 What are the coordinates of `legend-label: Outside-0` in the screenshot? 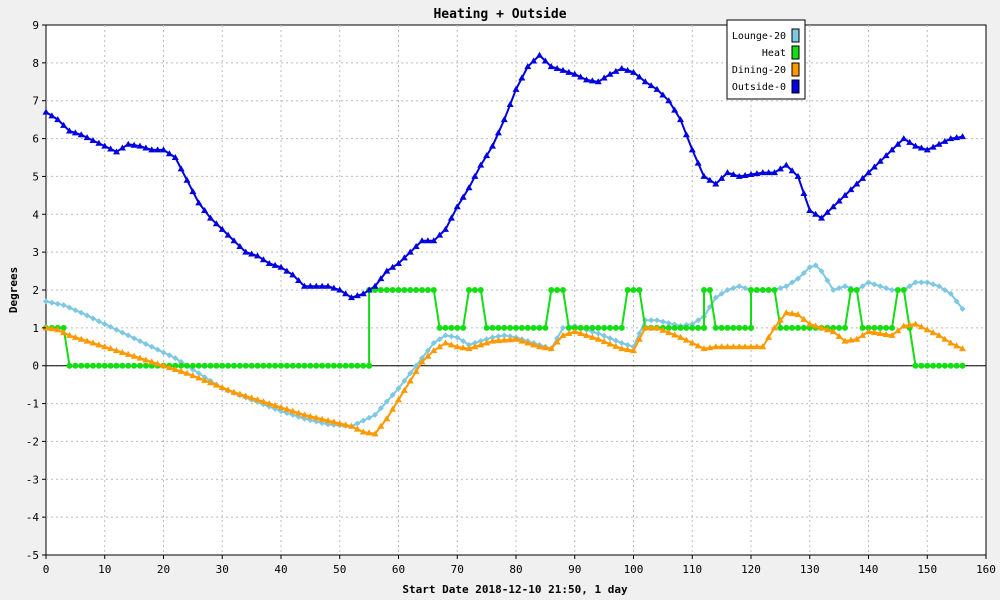 It's located at (759, 87).